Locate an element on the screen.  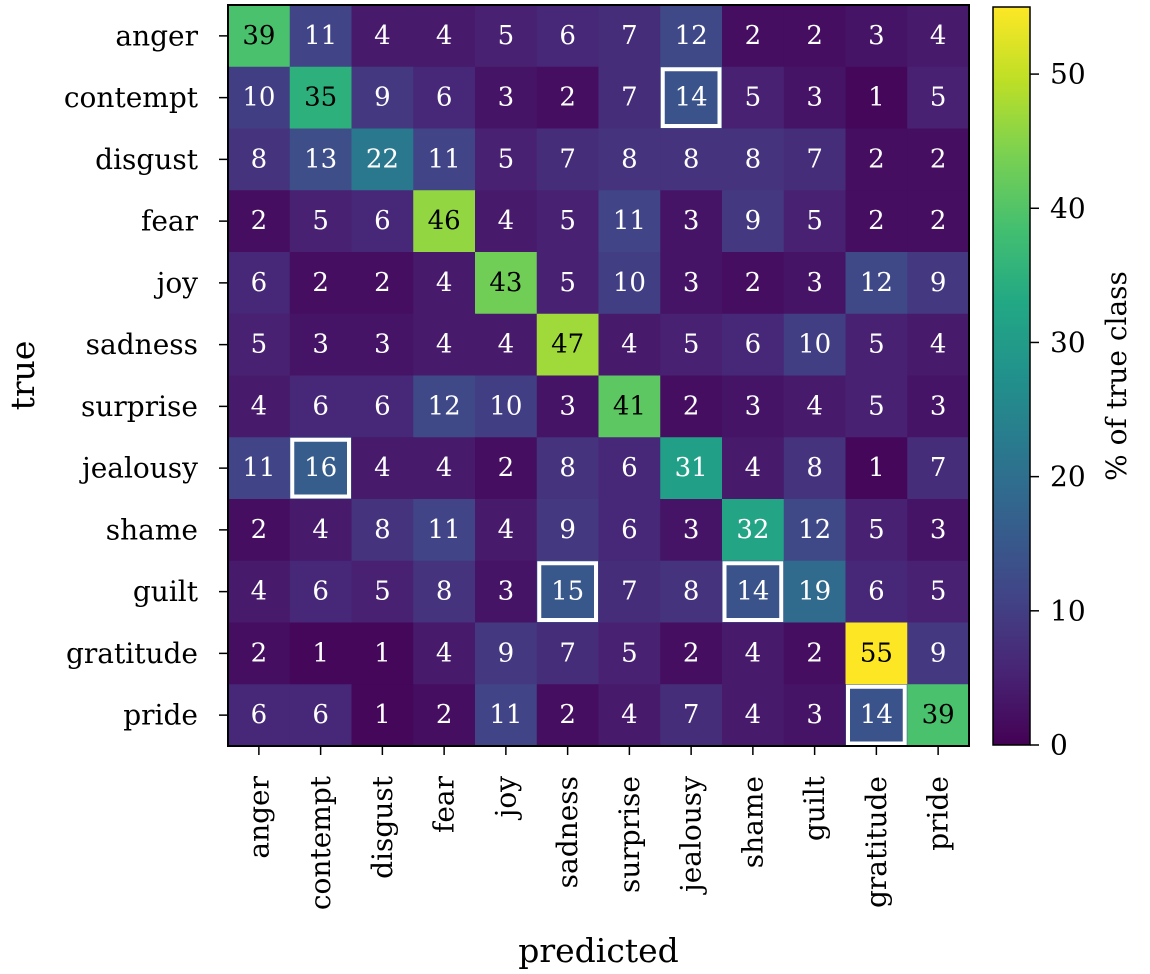
x-tick-label: disgust is located at coordinates (382, 827).